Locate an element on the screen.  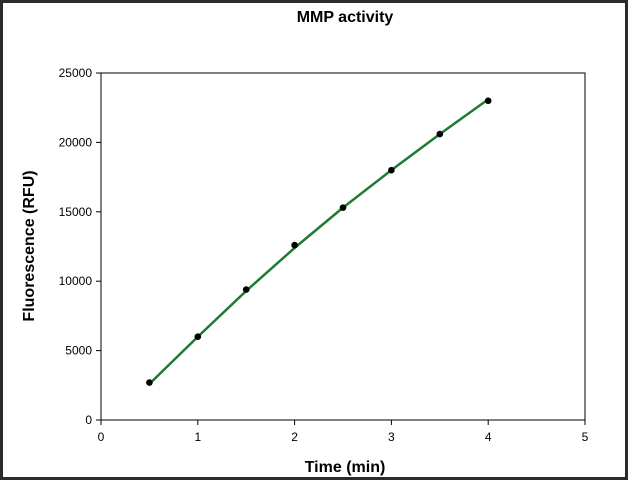
y-tick-label: 25000 is located at coordinates (76, 73).